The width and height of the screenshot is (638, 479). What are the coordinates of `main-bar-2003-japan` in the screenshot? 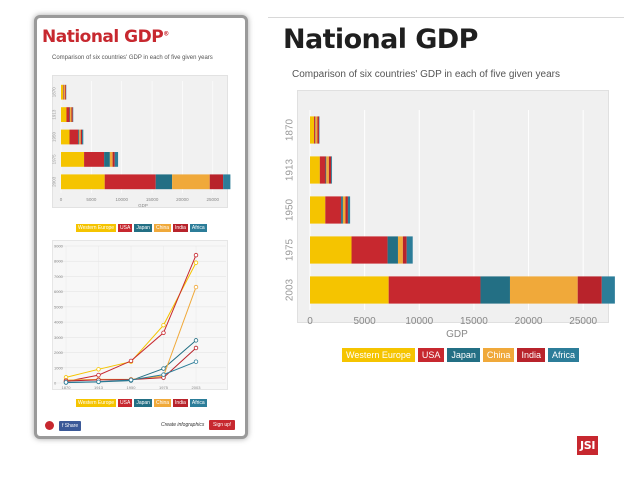 It's located at (495, 290).